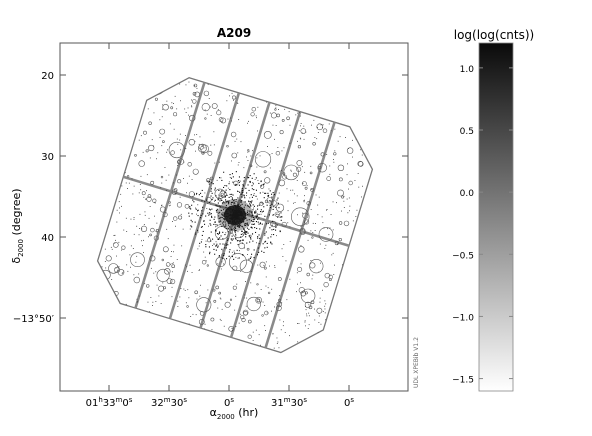  Describe the element at coordinates (34, 319) in the screenshot. I see `y-tick-label: −13°50′` at that location.